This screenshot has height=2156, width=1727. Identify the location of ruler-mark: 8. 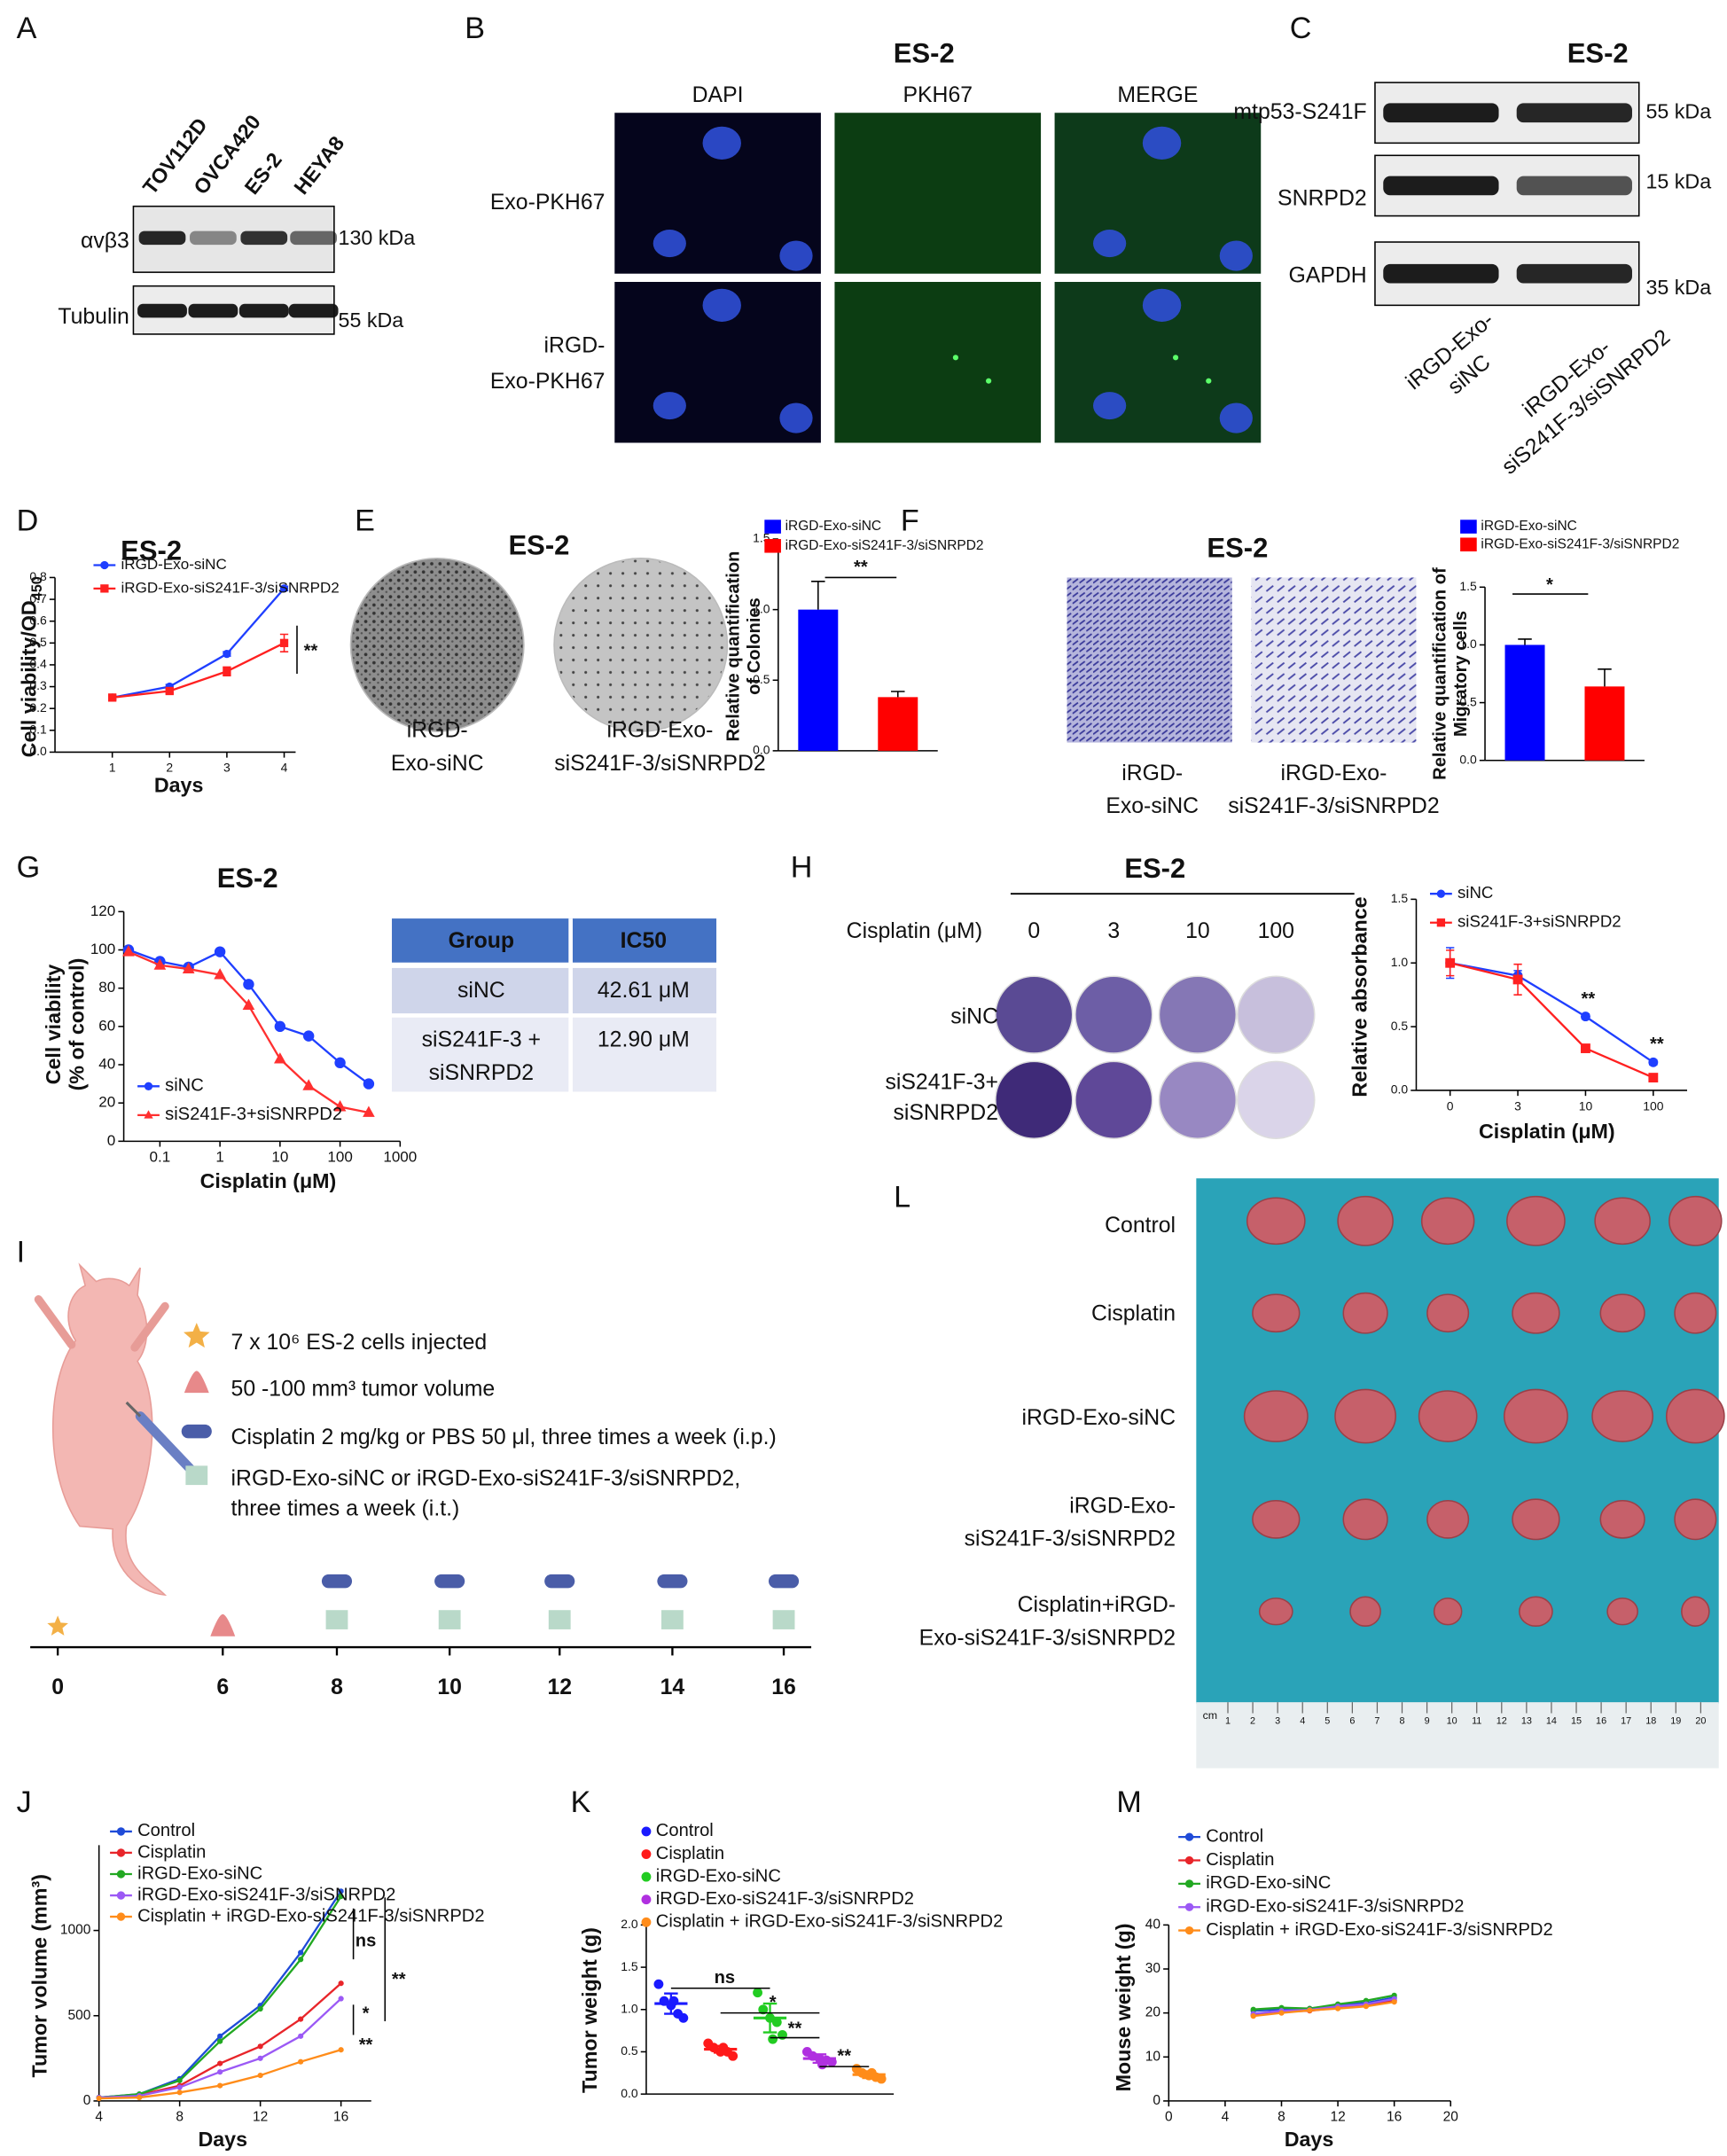
(1401, 1721).